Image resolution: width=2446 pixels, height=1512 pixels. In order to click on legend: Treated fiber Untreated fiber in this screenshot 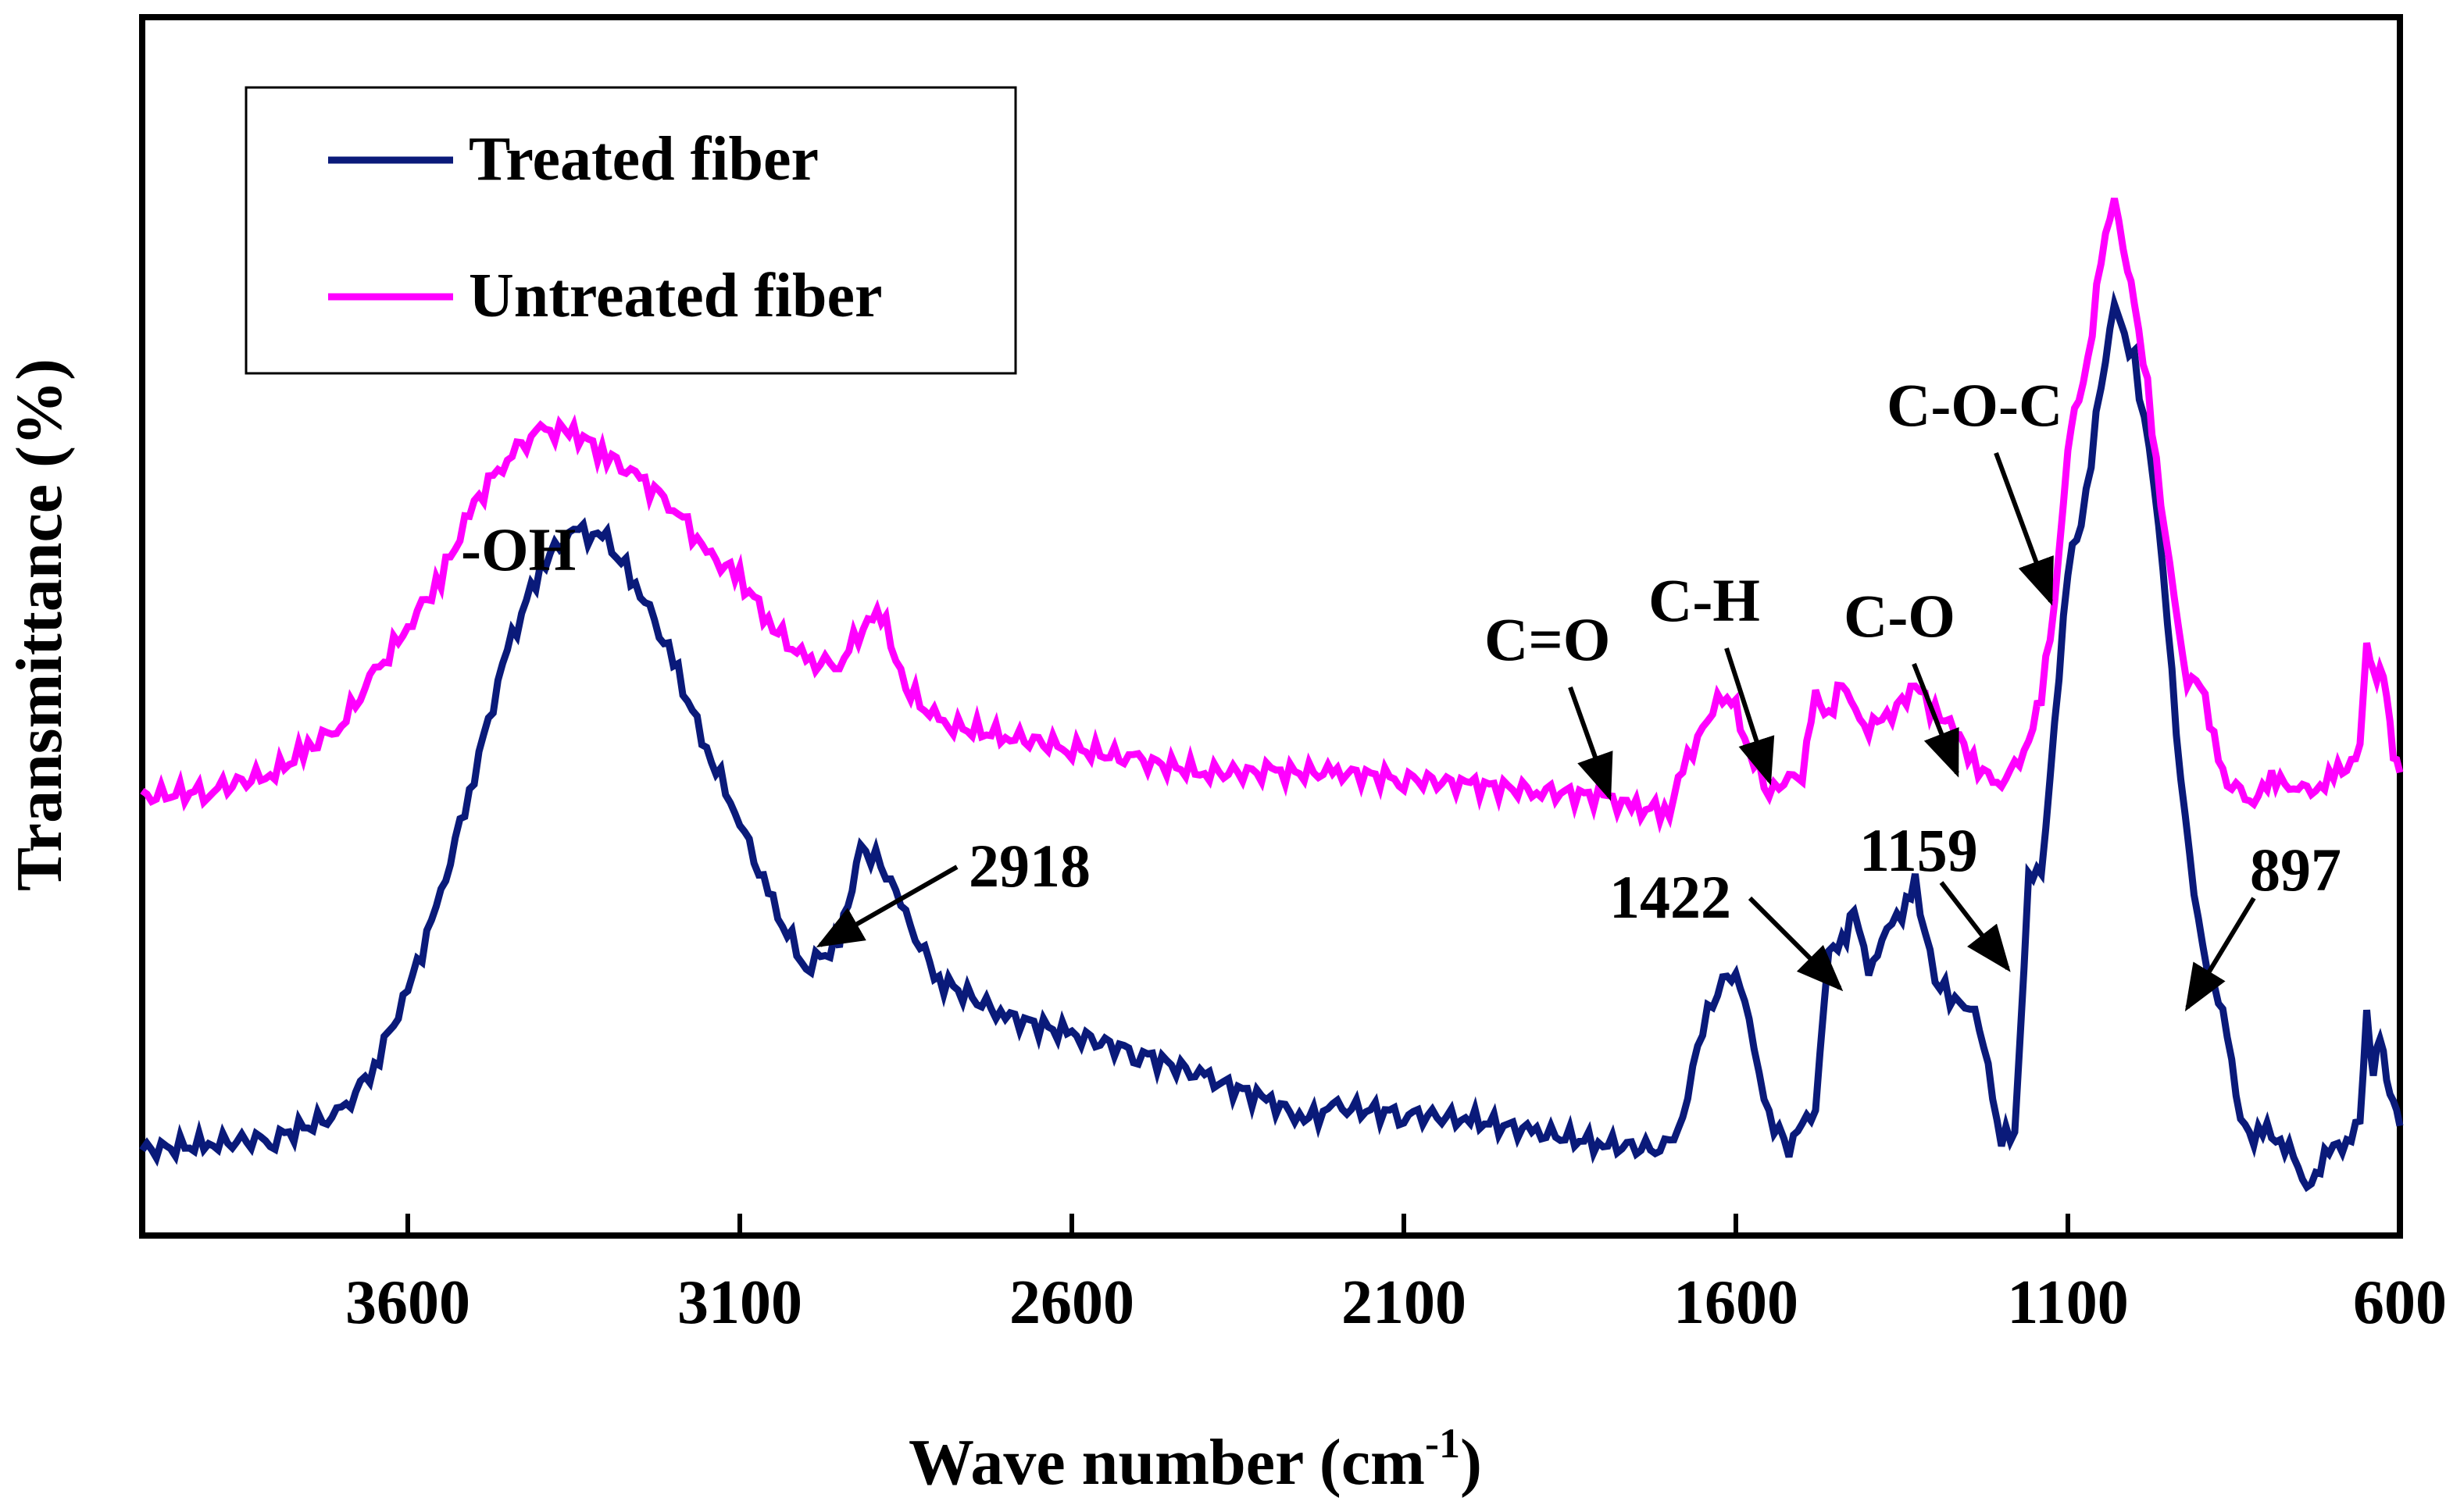, I will do `click(631, 230)`.